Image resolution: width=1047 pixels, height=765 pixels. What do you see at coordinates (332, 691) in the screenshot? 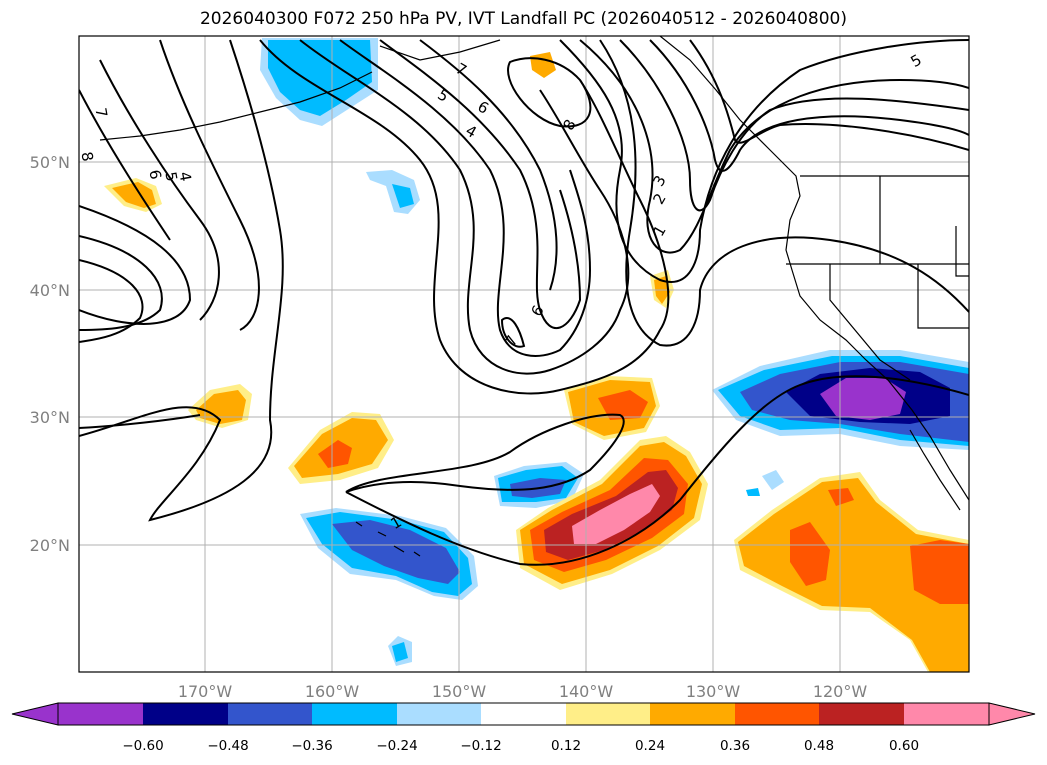
I see `lon-tick-label: 160°W` at bounding box center [332, 691].